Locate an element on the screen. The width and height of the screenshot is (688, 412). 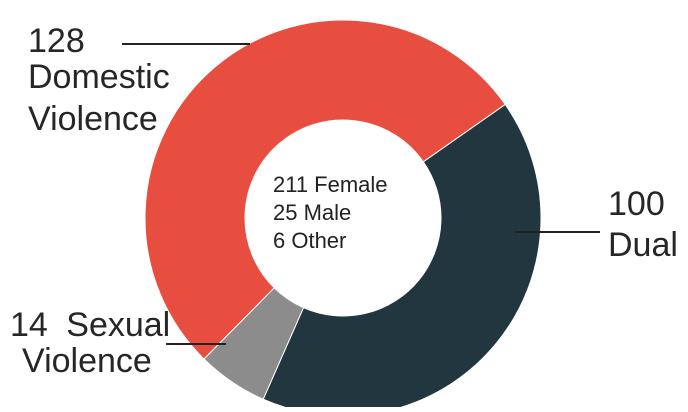
slice-label-sexual-word: Sexual is located at coordinates (118, 325).